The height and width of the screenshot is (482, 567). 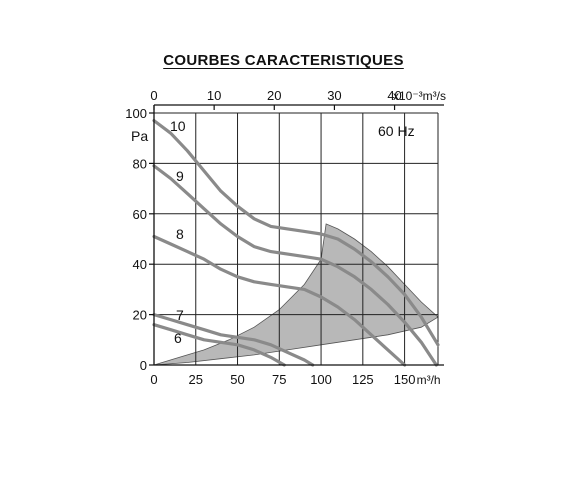 What do you see at coordinates (180, 176) in the screenshot?
I see `curve-label-9: 9` at bounding box center [180, 176].